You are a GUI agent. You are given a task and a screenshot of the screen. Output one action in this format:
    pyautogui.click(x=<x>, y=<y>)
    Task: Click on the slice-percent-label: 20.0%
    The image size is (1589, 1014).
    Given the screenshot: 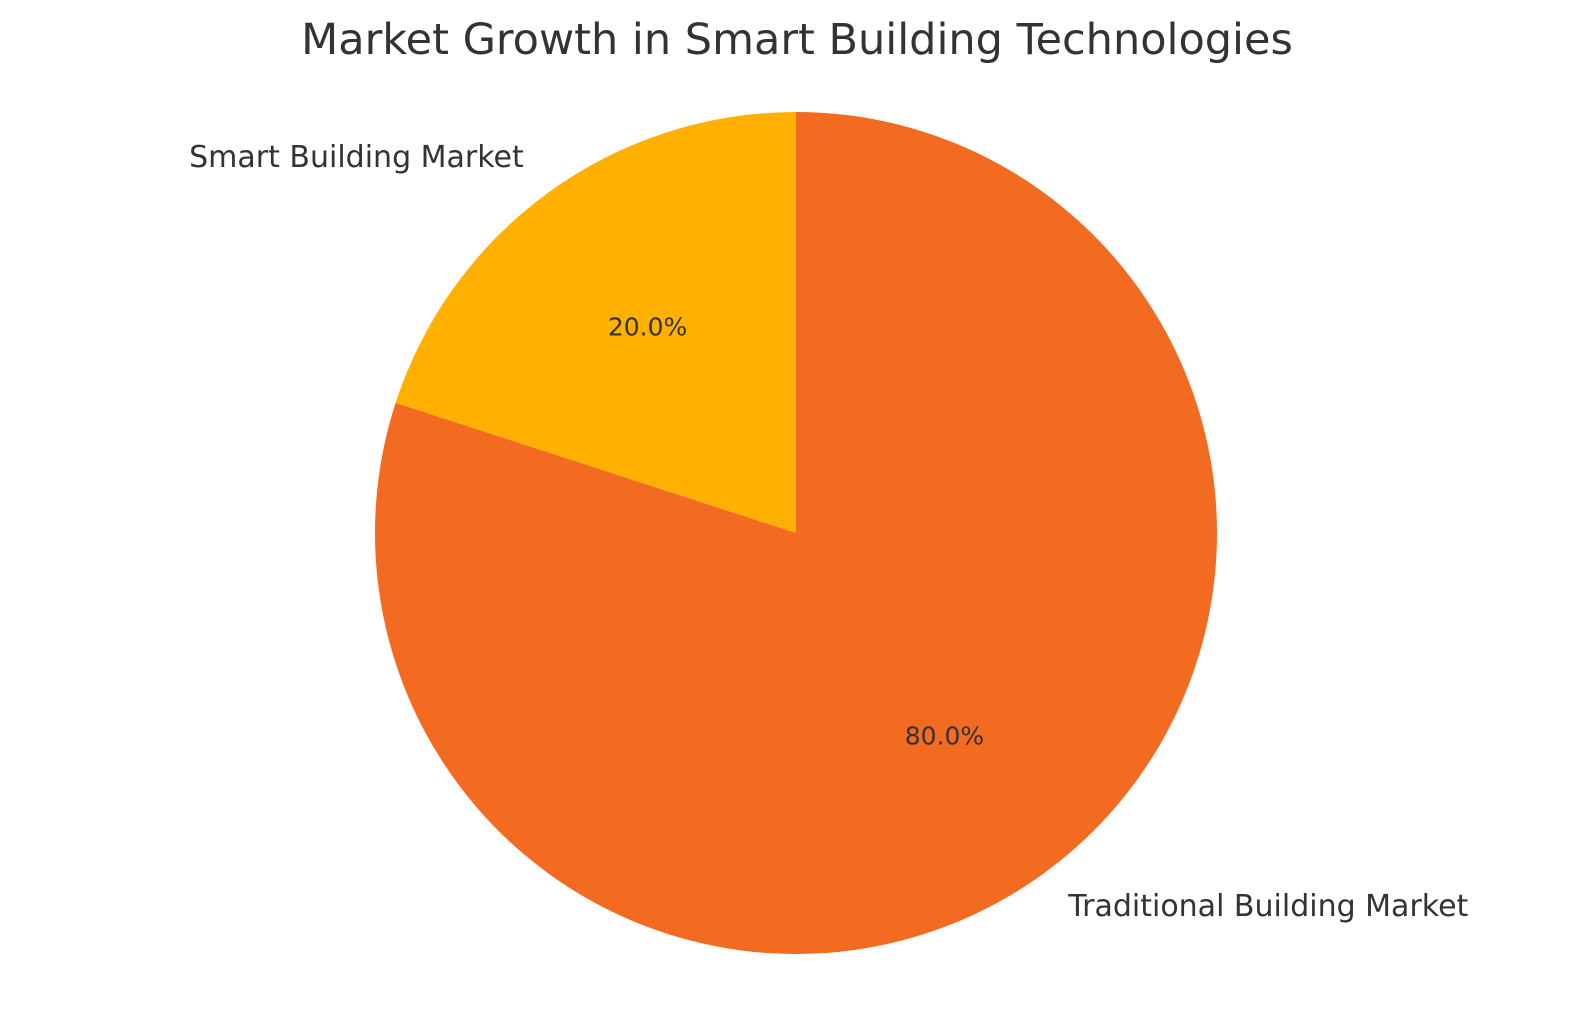 What is the action you would take?
    pyautogui.click(x=647, y=327)
    